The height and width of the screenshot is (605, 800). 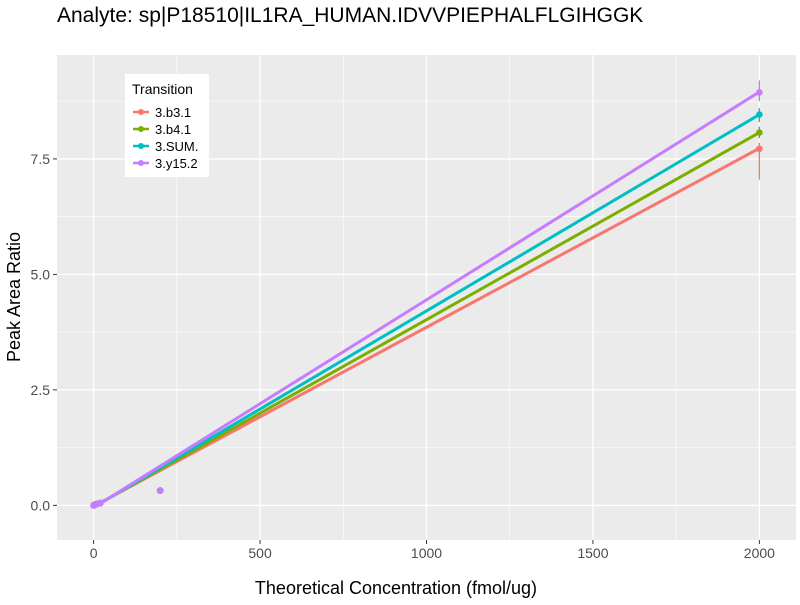 I want to click on y-axis-label: Peak Area Ratio, so click(x=14, y=297).